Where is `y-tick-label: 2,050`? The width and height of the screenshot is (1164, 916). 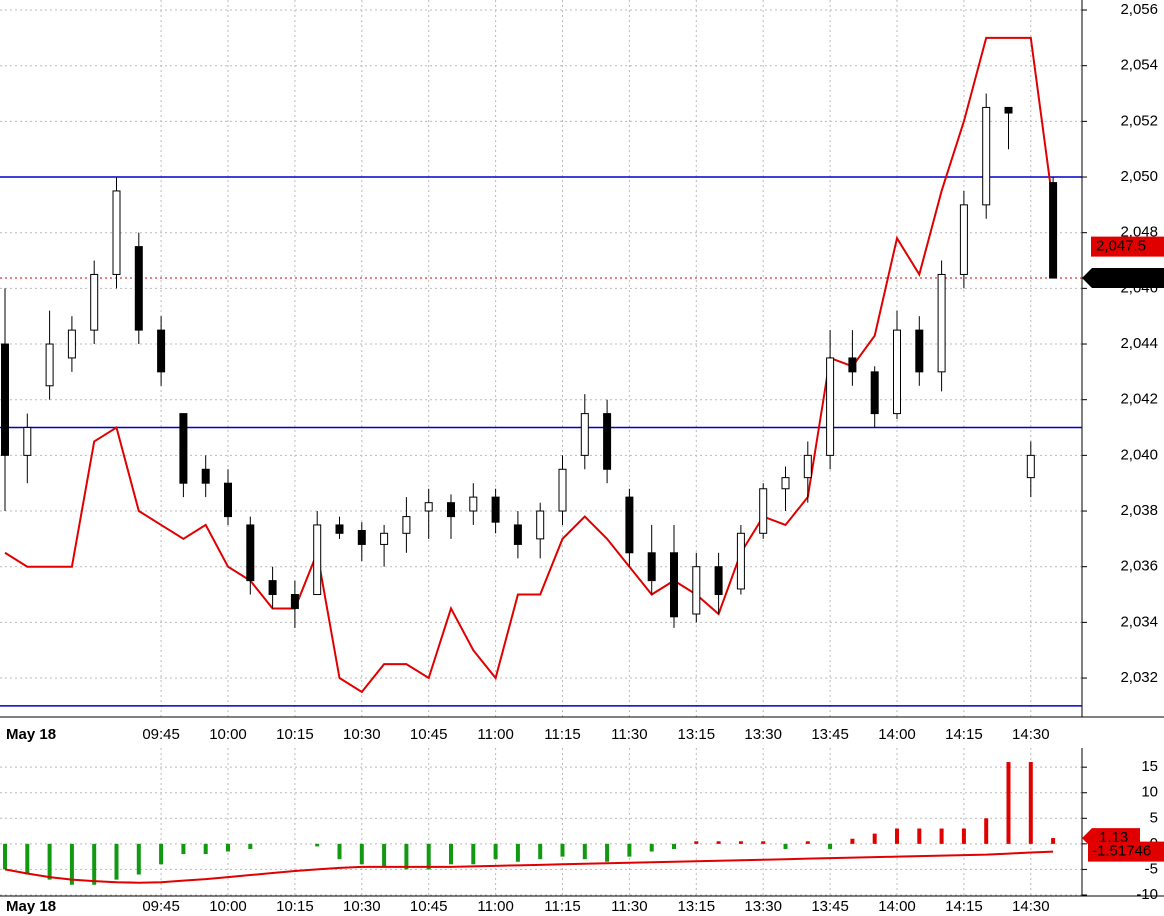
y-tick-label: 2,050 is located at coordinates (1139, 176).